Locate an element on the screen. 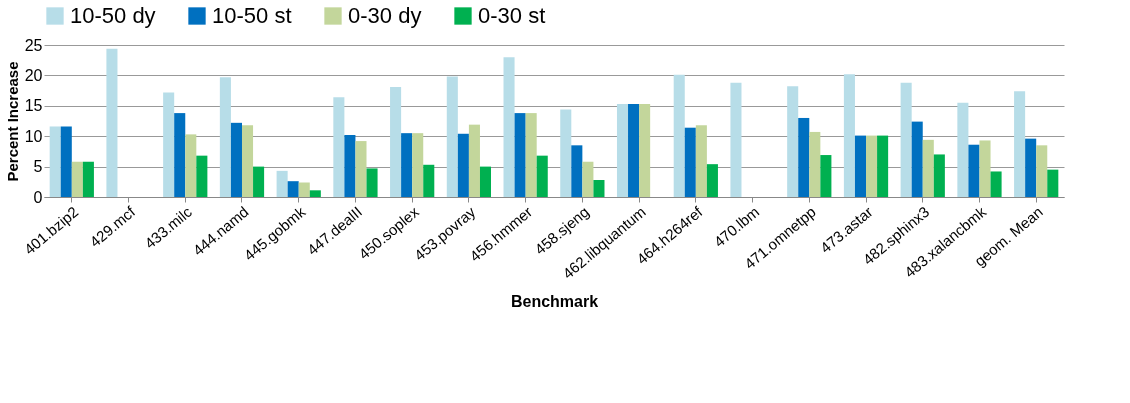 Image resolution: width=1130 pixels, height=403 pixels. y-tick-label: 25 is located at coordinates (33, 45).